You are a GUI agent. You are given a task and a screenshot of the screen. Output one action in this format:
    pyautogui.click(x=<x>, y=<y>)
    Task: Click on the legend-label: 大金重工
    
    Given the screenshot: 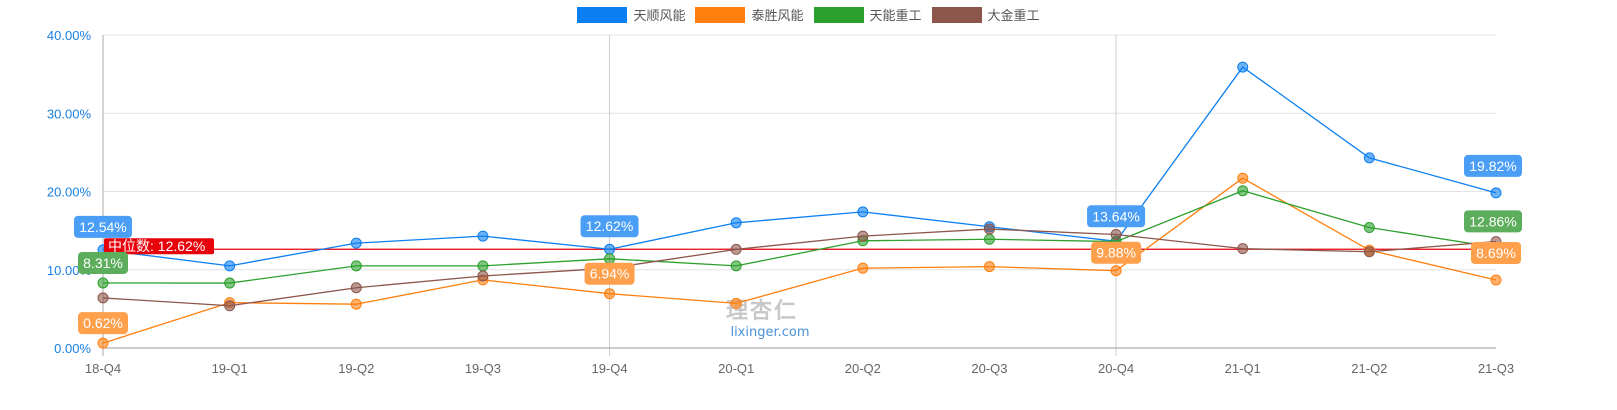 What is the action you would take?
    pyautogui.click(x=1013, y=16)
    